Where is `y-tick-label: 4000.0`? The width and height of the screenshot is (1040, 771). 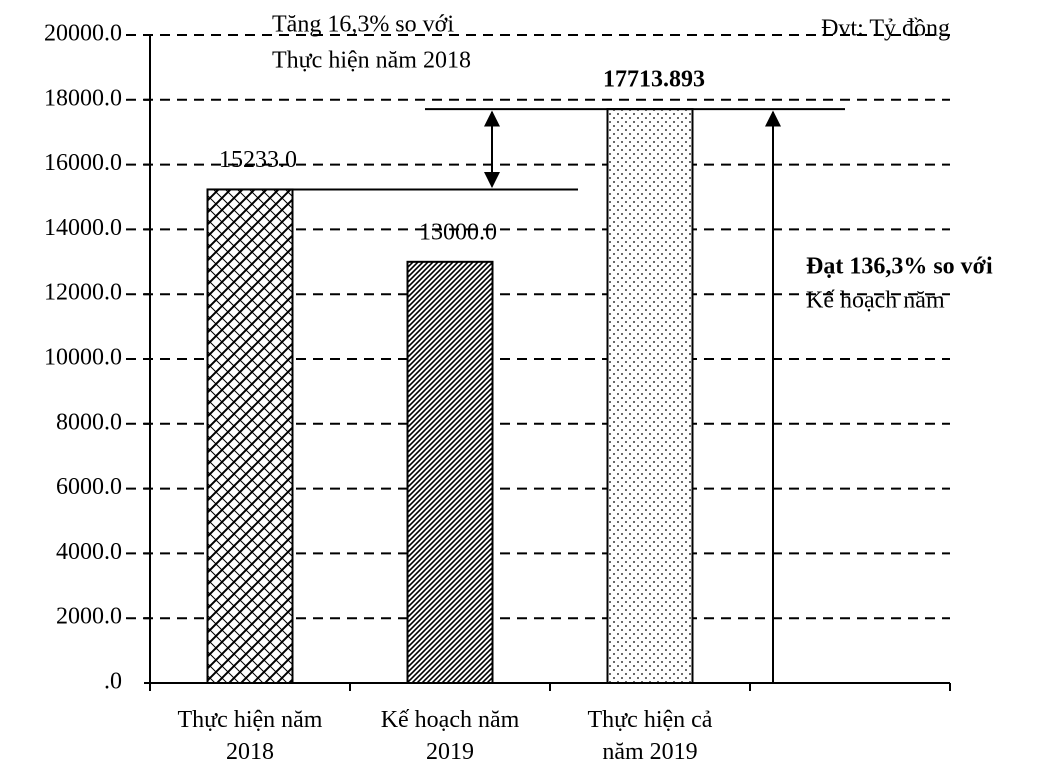
y-tick-label: 4000.0 is located at coordinates (89, 552).